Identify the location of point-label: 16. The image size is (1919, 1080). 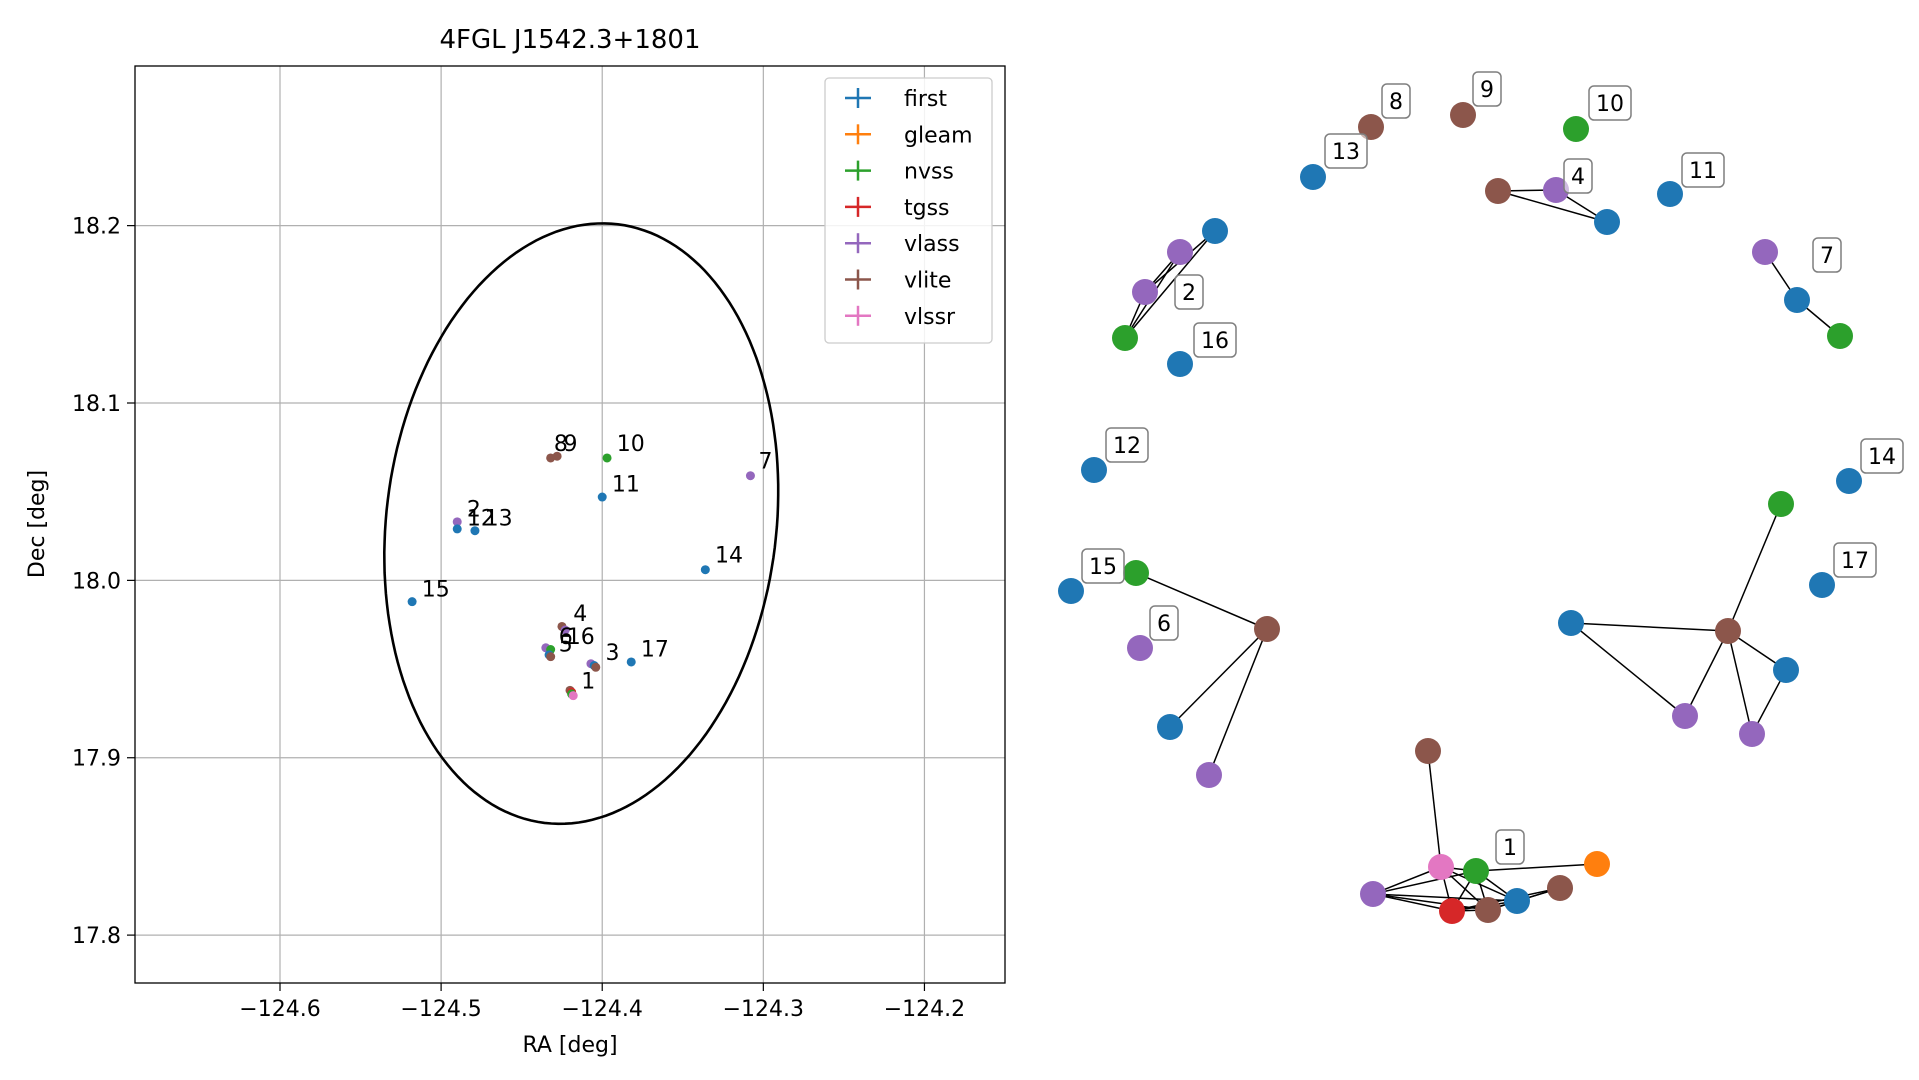
(581, 637).